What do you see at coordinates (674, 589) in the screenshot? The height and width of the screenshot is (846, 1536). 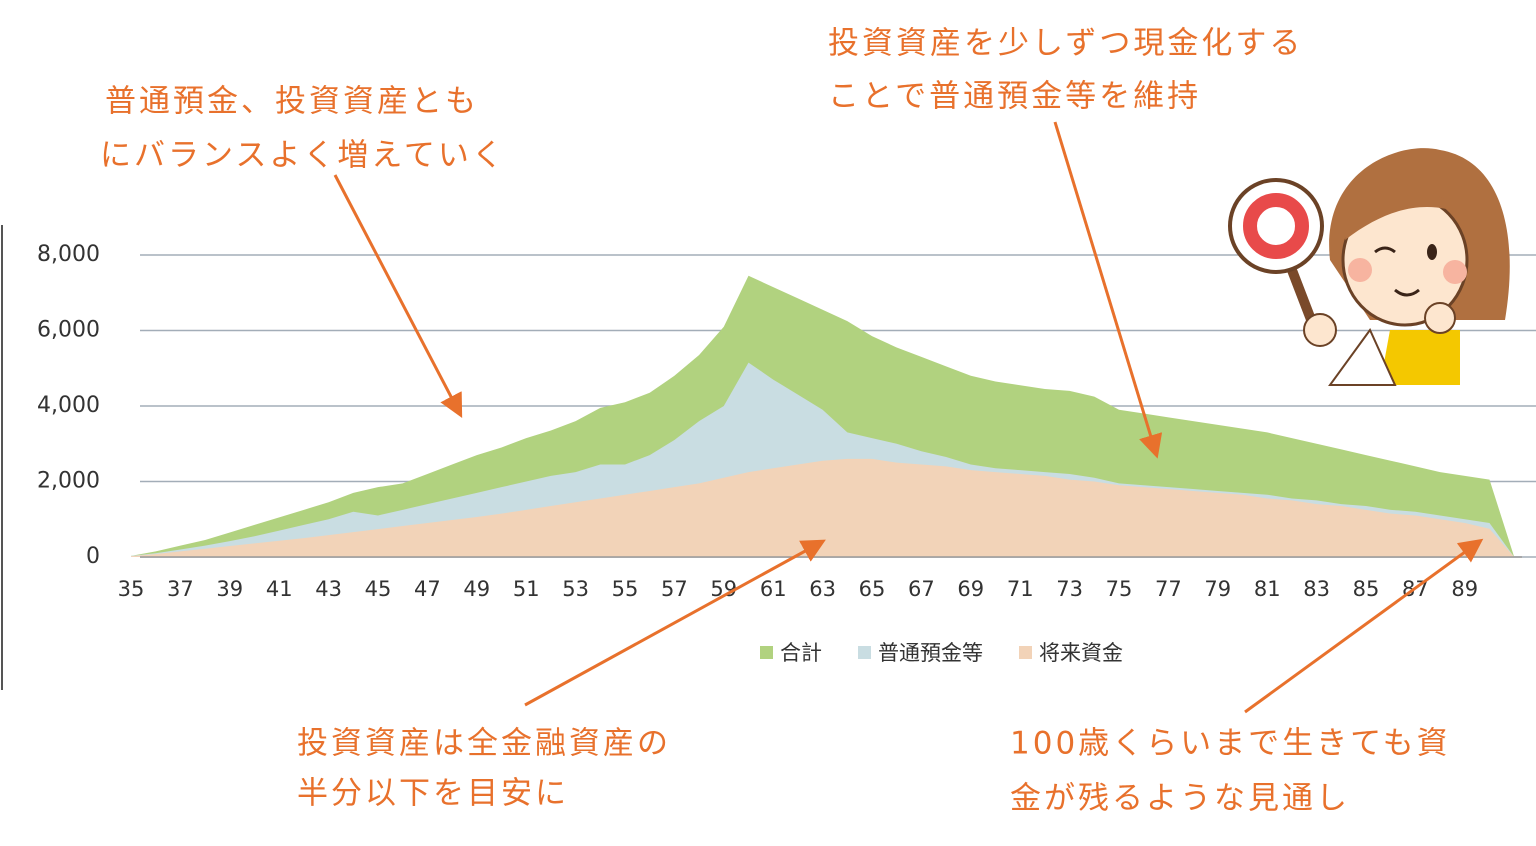 I see `x-tick-label: 57` at bounding box center [674, 589].